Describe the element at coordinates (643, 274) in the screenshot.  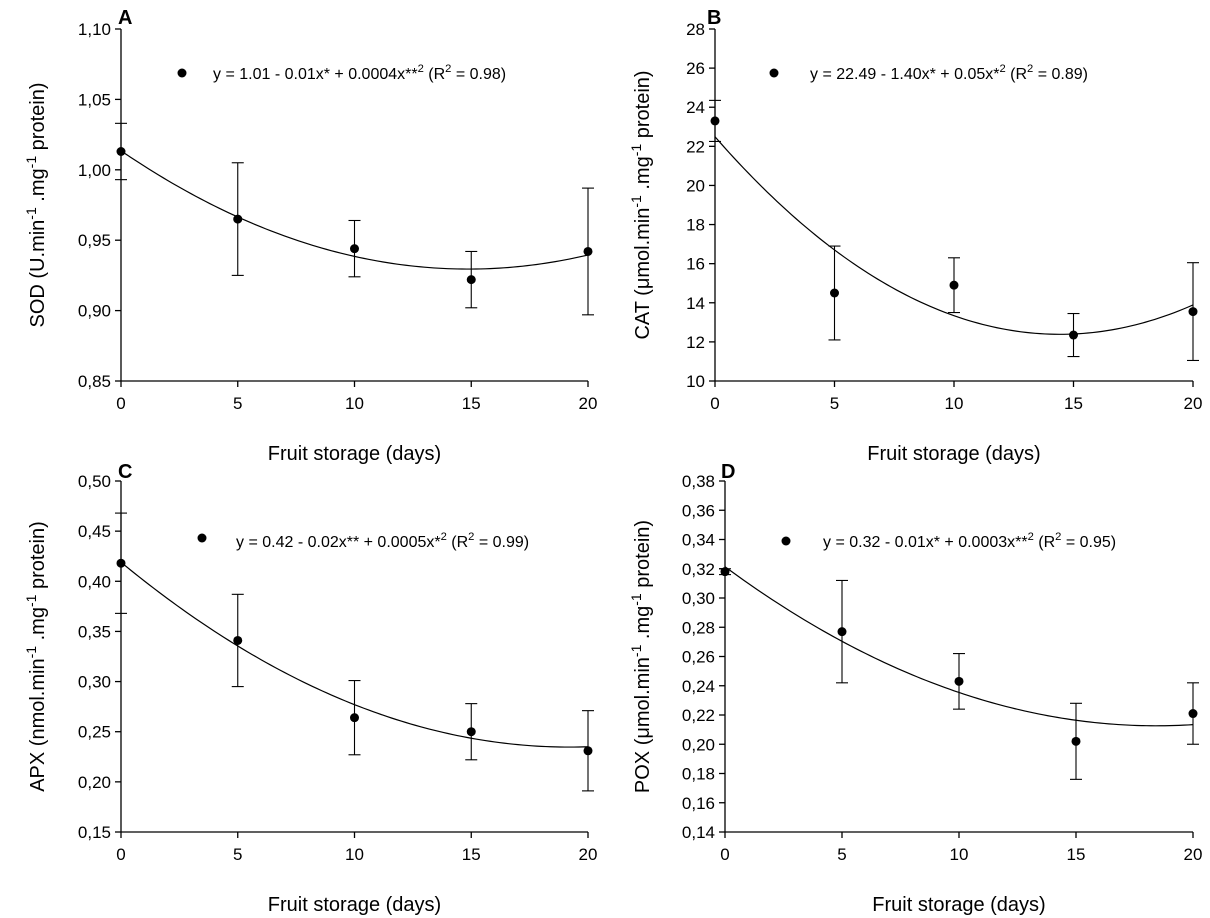
I see `y-axis-title-segment: CAT (μmol.min` at that location.